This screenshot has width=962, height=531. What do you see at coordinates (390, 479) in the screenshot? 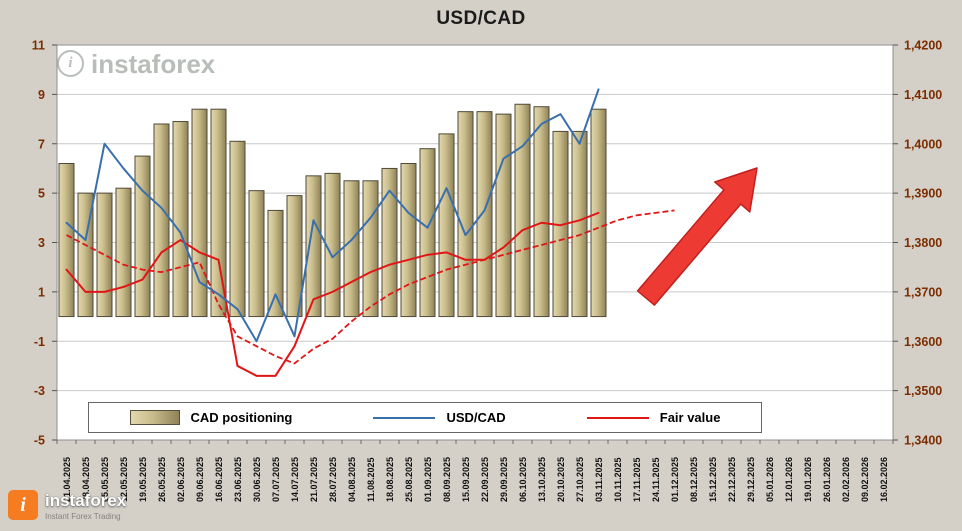
I see `x-axis-tick-label: 18.08.2025` at bounding box center [390, 479].